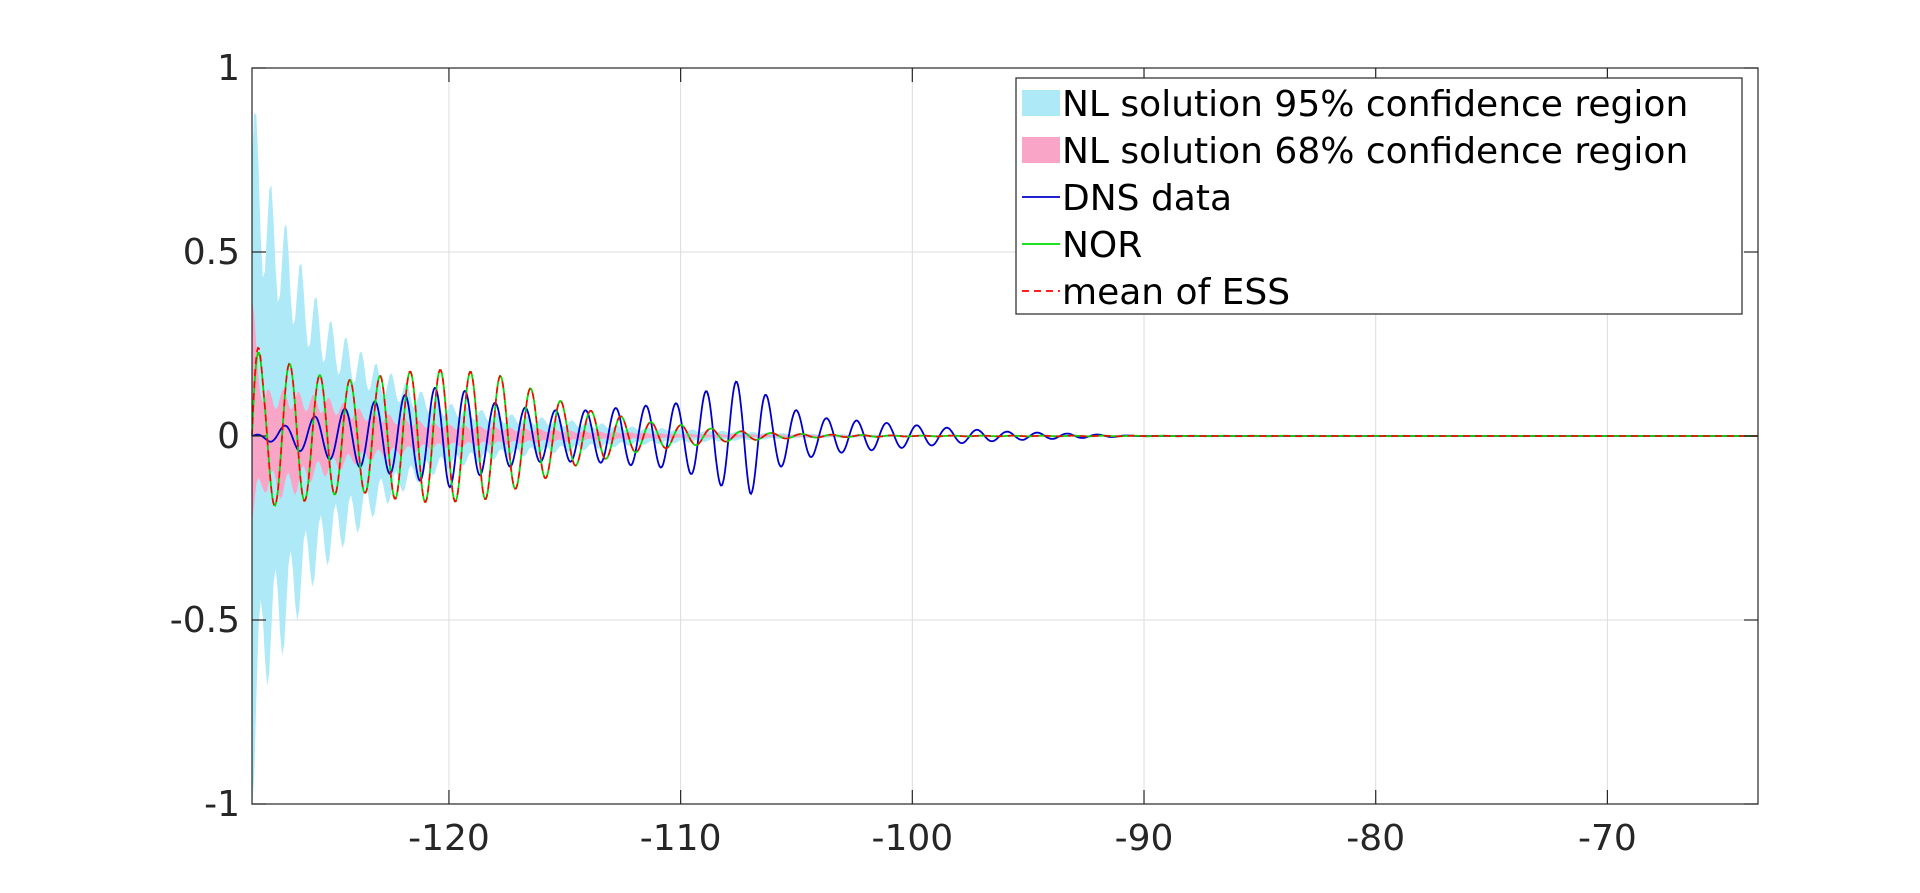 This screenshot has width=1920, height=893. I want to click on y-tick-label: 0.5, so click(211, 252).